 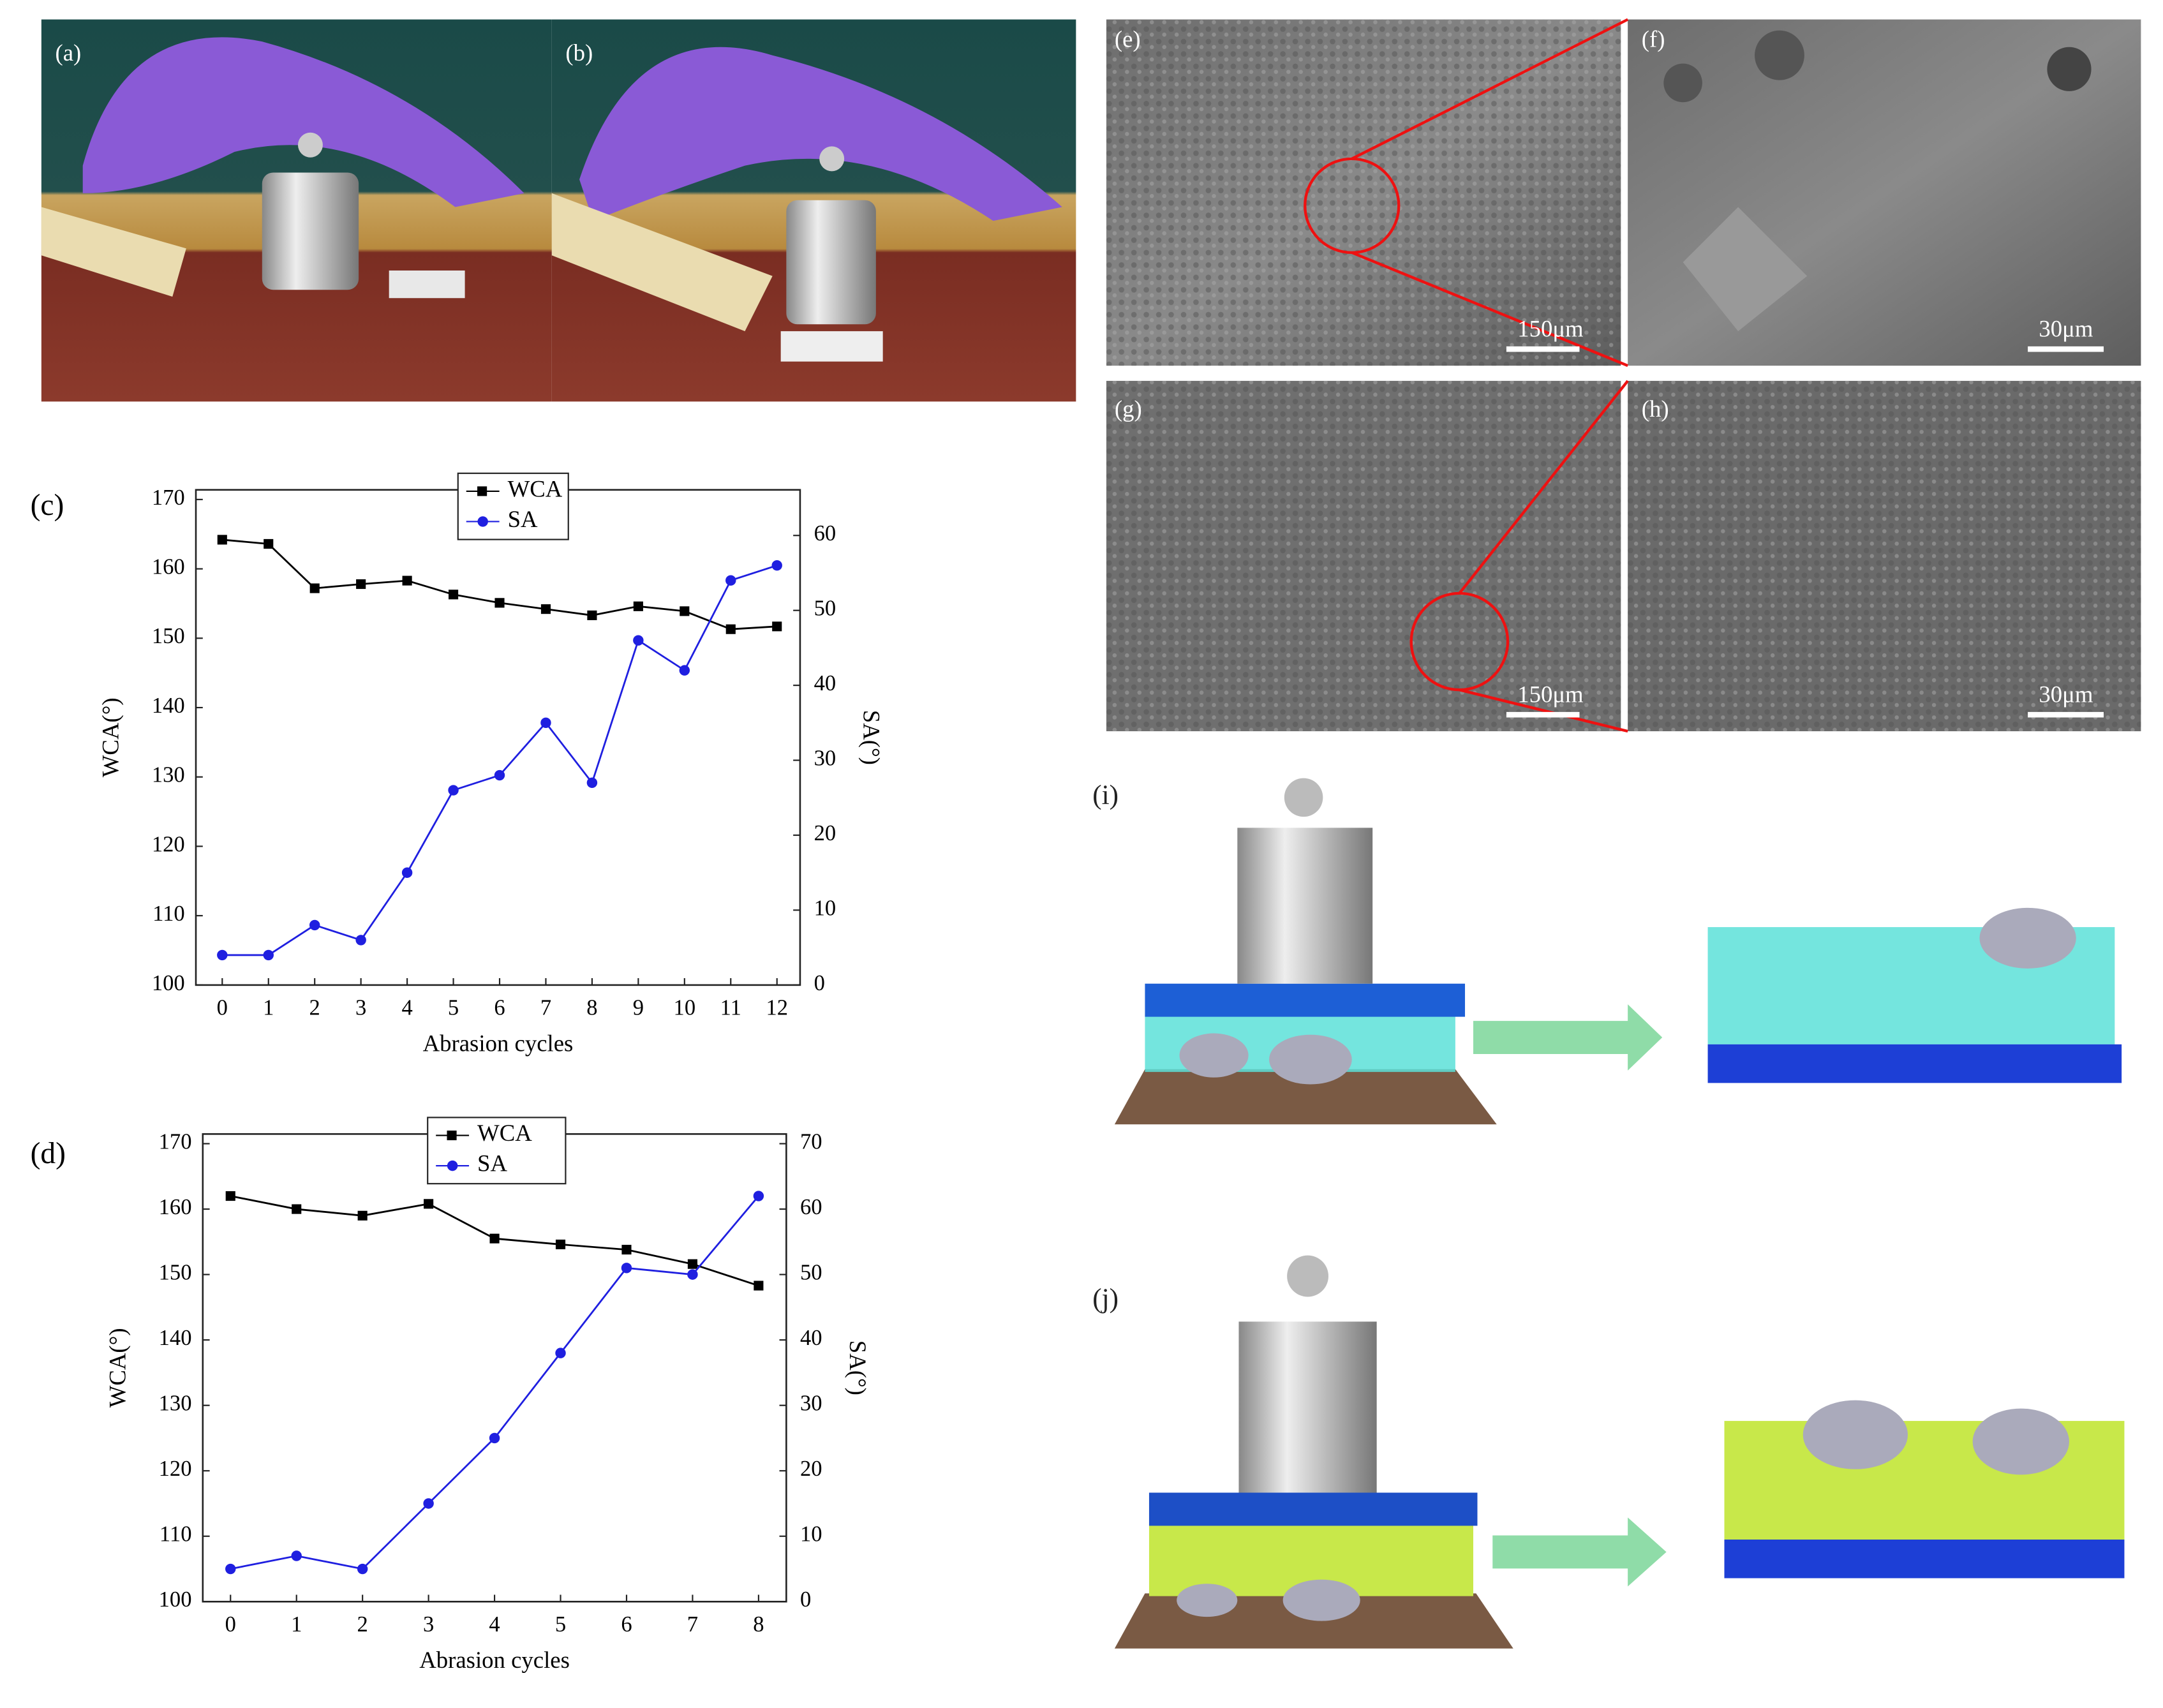 What do you see at coordinates (2066, 329) in the screenshot?
I see `scale-label: 30μm` at bounding box center [2066, 329].